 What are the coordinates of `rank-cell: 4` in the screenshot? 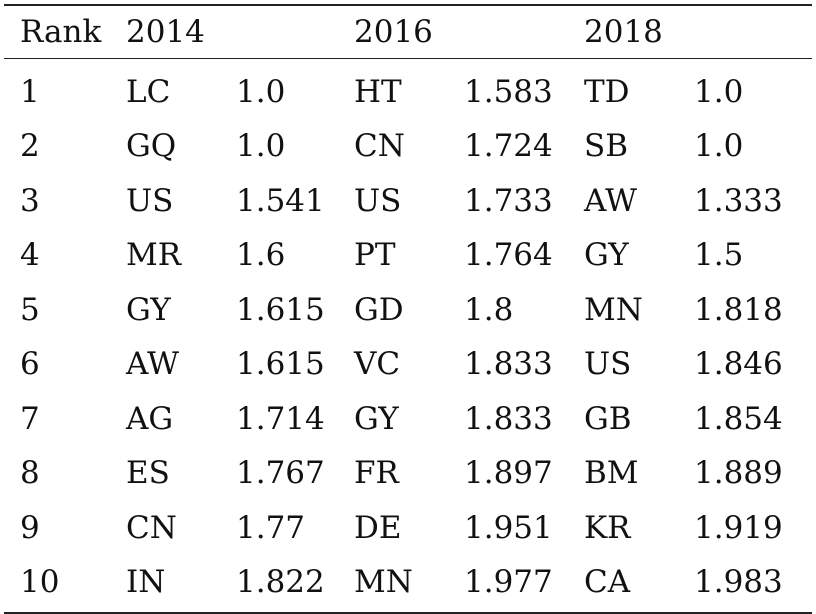 It's located at (30, 255).